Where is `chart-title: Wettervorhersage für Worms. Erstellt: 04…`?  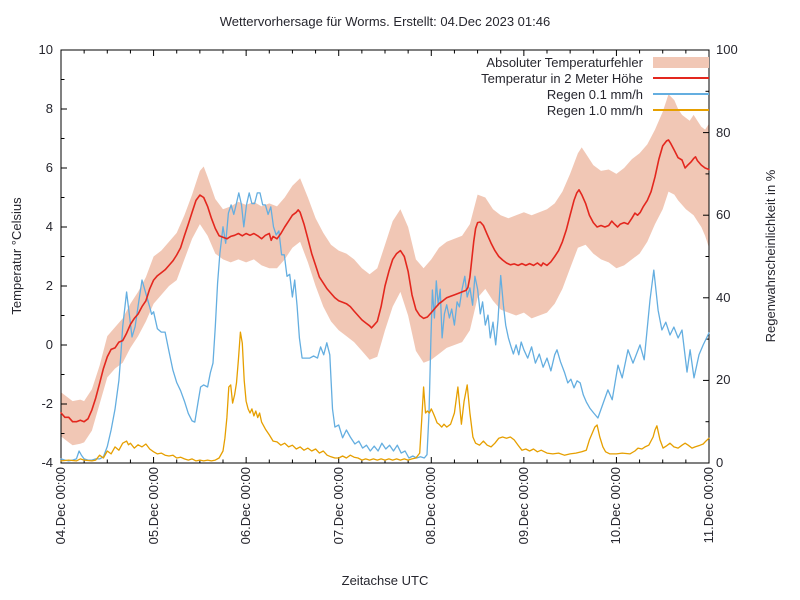
chart-title: Wettervorhersage für Worms. Erstellt: 04… is located at coordinates (385, 21).